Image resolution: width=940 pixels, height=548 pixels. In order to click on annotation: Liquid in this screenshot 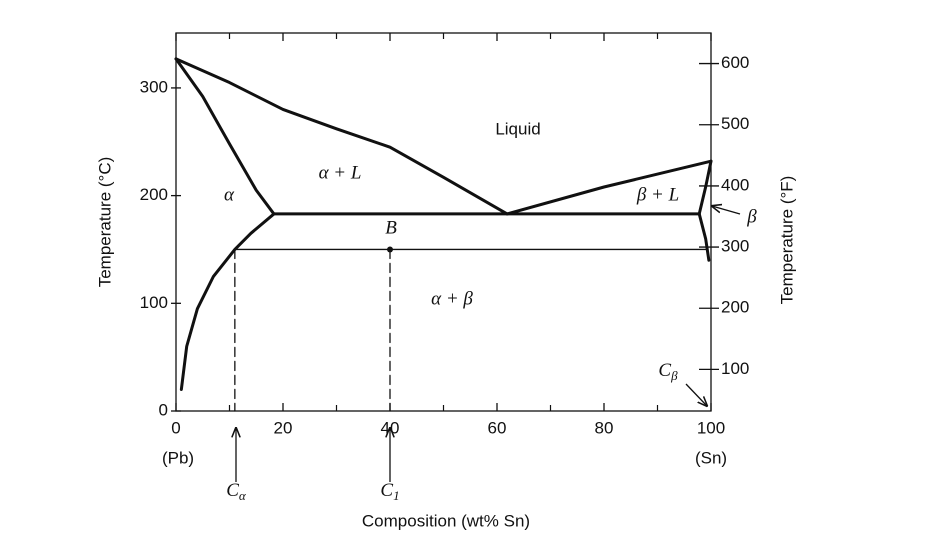, I will do `click(517, 128)`.